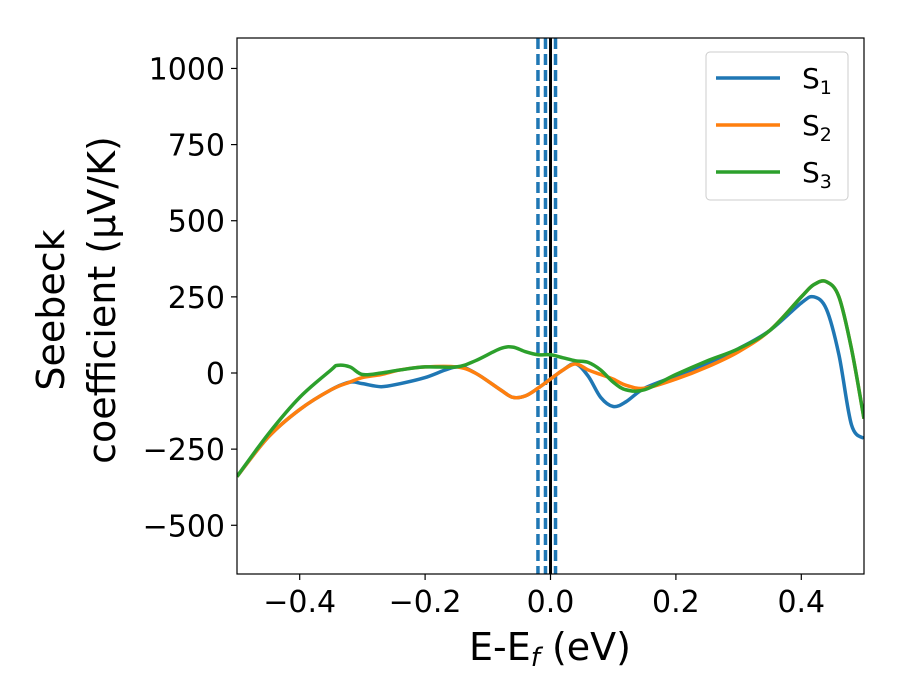  I want to click on y-tick-label: 0, so click(215, 374).